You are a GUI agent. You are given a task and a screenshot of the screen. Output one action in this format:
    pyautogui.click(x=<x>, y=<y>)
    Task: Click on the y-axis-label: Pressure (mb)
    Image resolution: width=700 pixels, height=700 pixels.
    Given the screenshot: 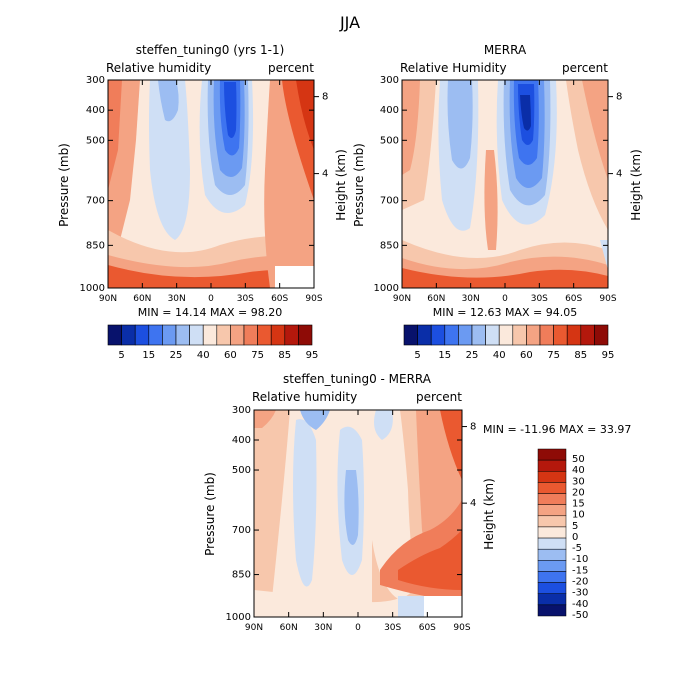 What is the action you would take?
    pyautogui.click(x=64, y=185)
    